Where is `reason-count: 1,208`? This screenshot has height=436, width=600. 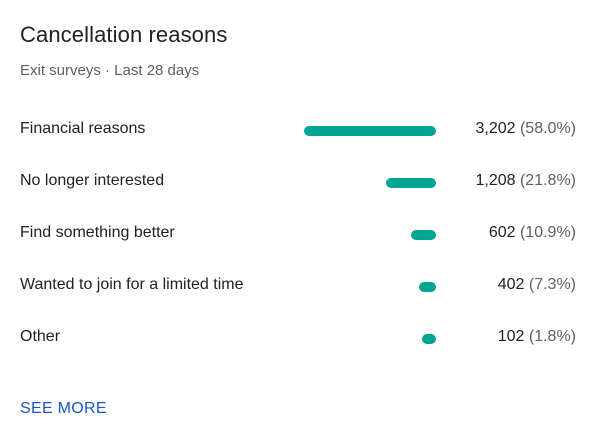 reason-count: 1,208 is located at coordinates (495, 180).